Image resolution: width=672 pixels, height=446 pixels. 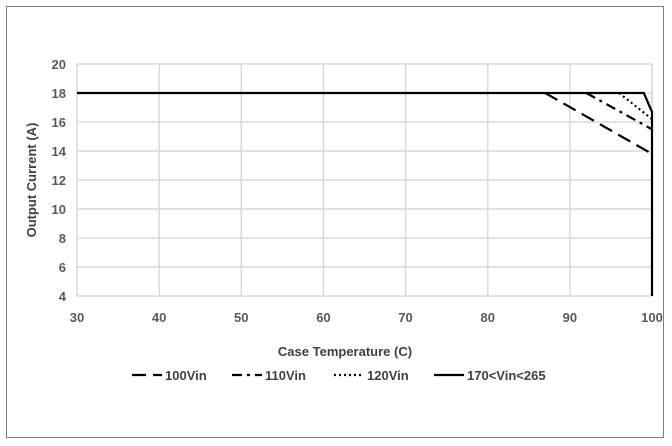 I want to click on y-tick-label: 6, so click(x=62, y=267).